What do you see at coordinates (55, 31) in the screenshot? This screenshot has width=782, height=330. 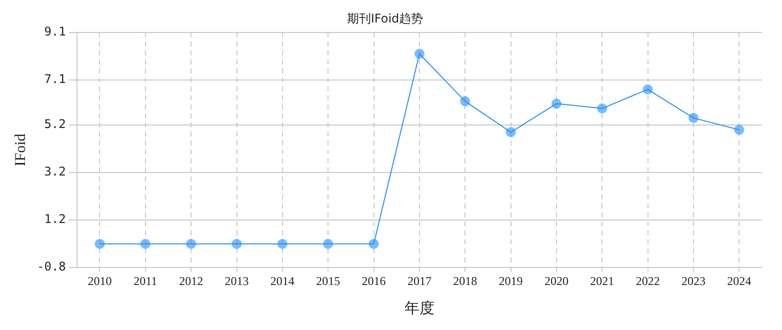 I see `y-tick-label: 9.1` at bounding box center [55, 31].